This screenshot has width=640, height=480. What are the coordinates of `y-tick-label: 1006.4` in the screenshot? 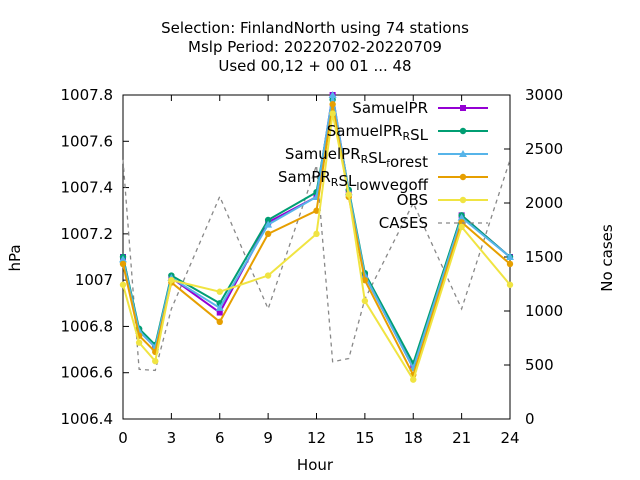 It's located at (87, 419).